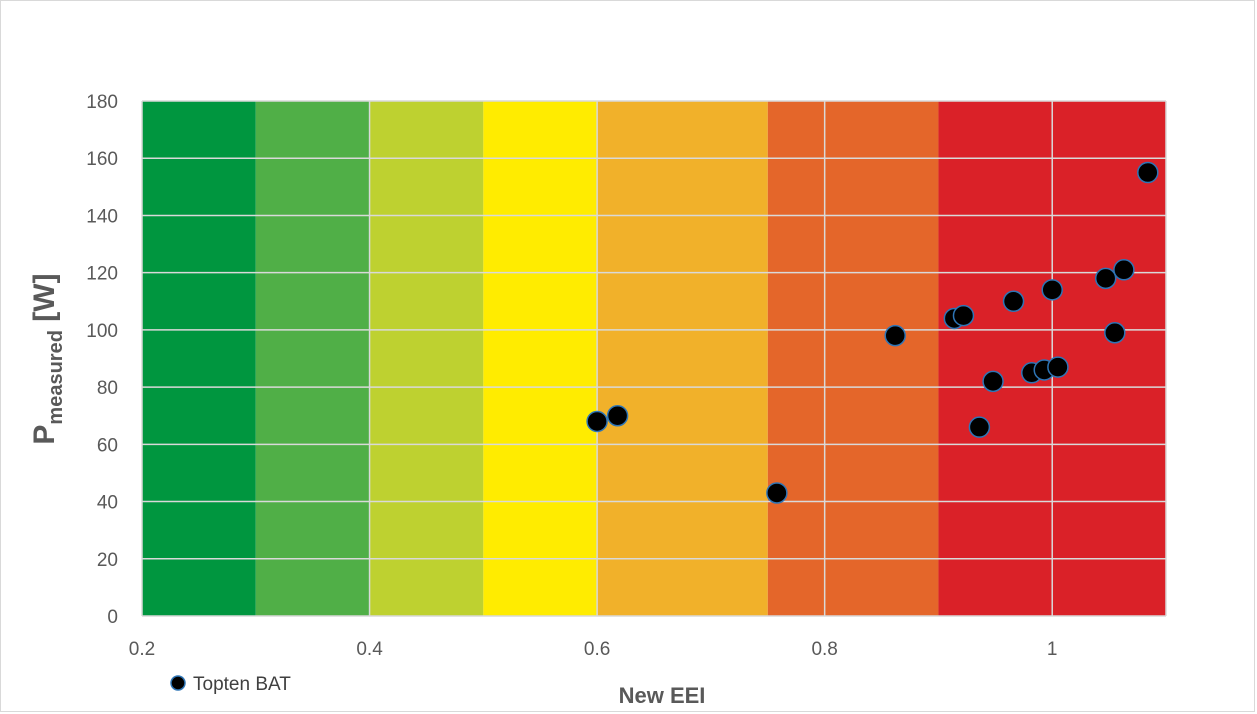  What do you see at coordinates (107, 445) in the screenshot?
I see `y-tick-label-3: 60` at bounding box center [107, 445].